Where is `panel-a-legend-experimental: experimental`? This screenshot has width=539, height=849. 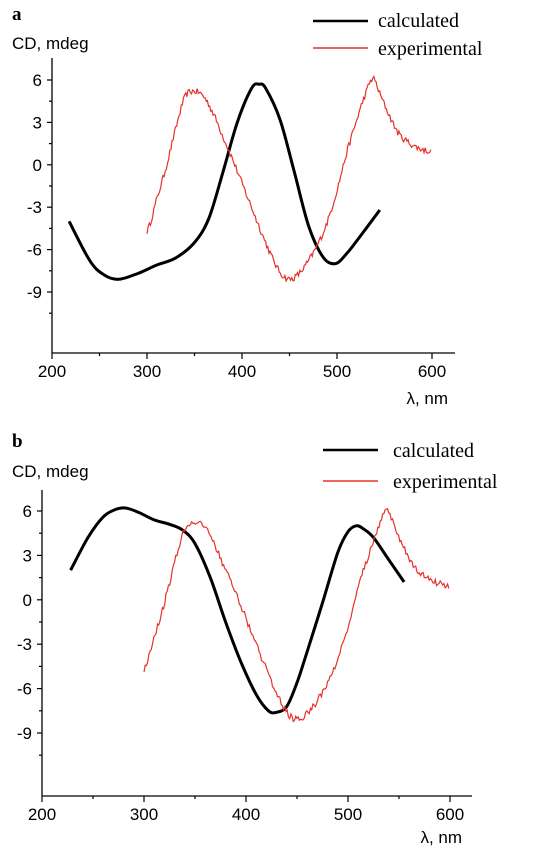 panel-a-legend-experimental: experimental is located at coordinates (430, 49).